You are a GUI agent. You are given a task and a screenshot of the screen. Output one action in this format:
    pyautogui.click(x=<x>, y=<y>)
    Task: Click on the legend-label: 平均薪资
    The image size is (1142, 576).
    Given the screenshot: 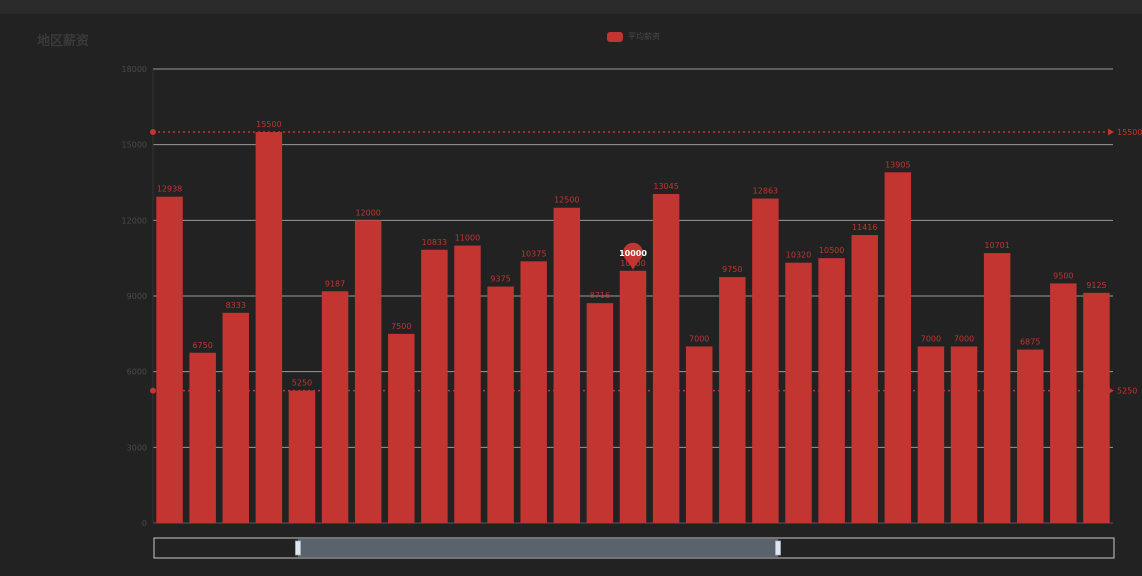 What is the action you would take?
    pyautogui.click(x=644, y=36)
    